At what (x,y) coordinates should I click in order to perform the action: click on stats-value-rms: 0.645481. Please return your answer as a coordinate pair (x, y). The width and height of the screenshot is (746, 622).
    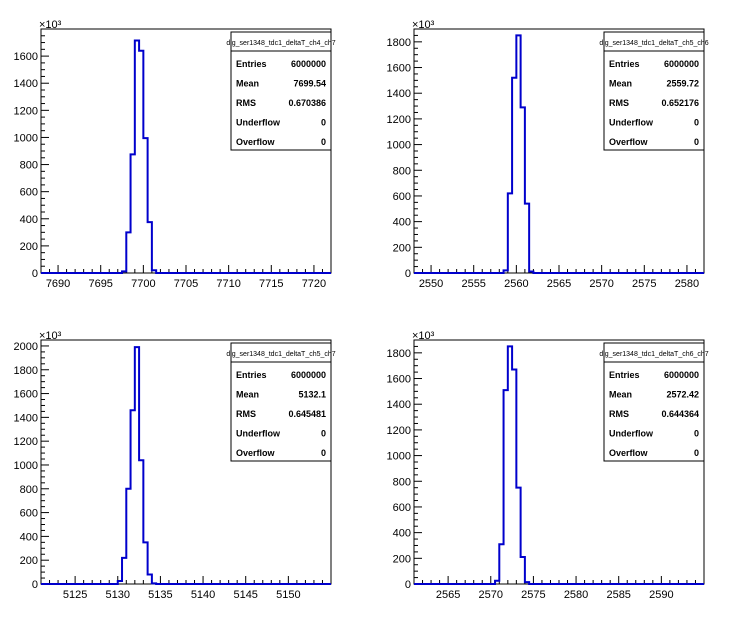
    Looking at the image, I should click on (307, 414).